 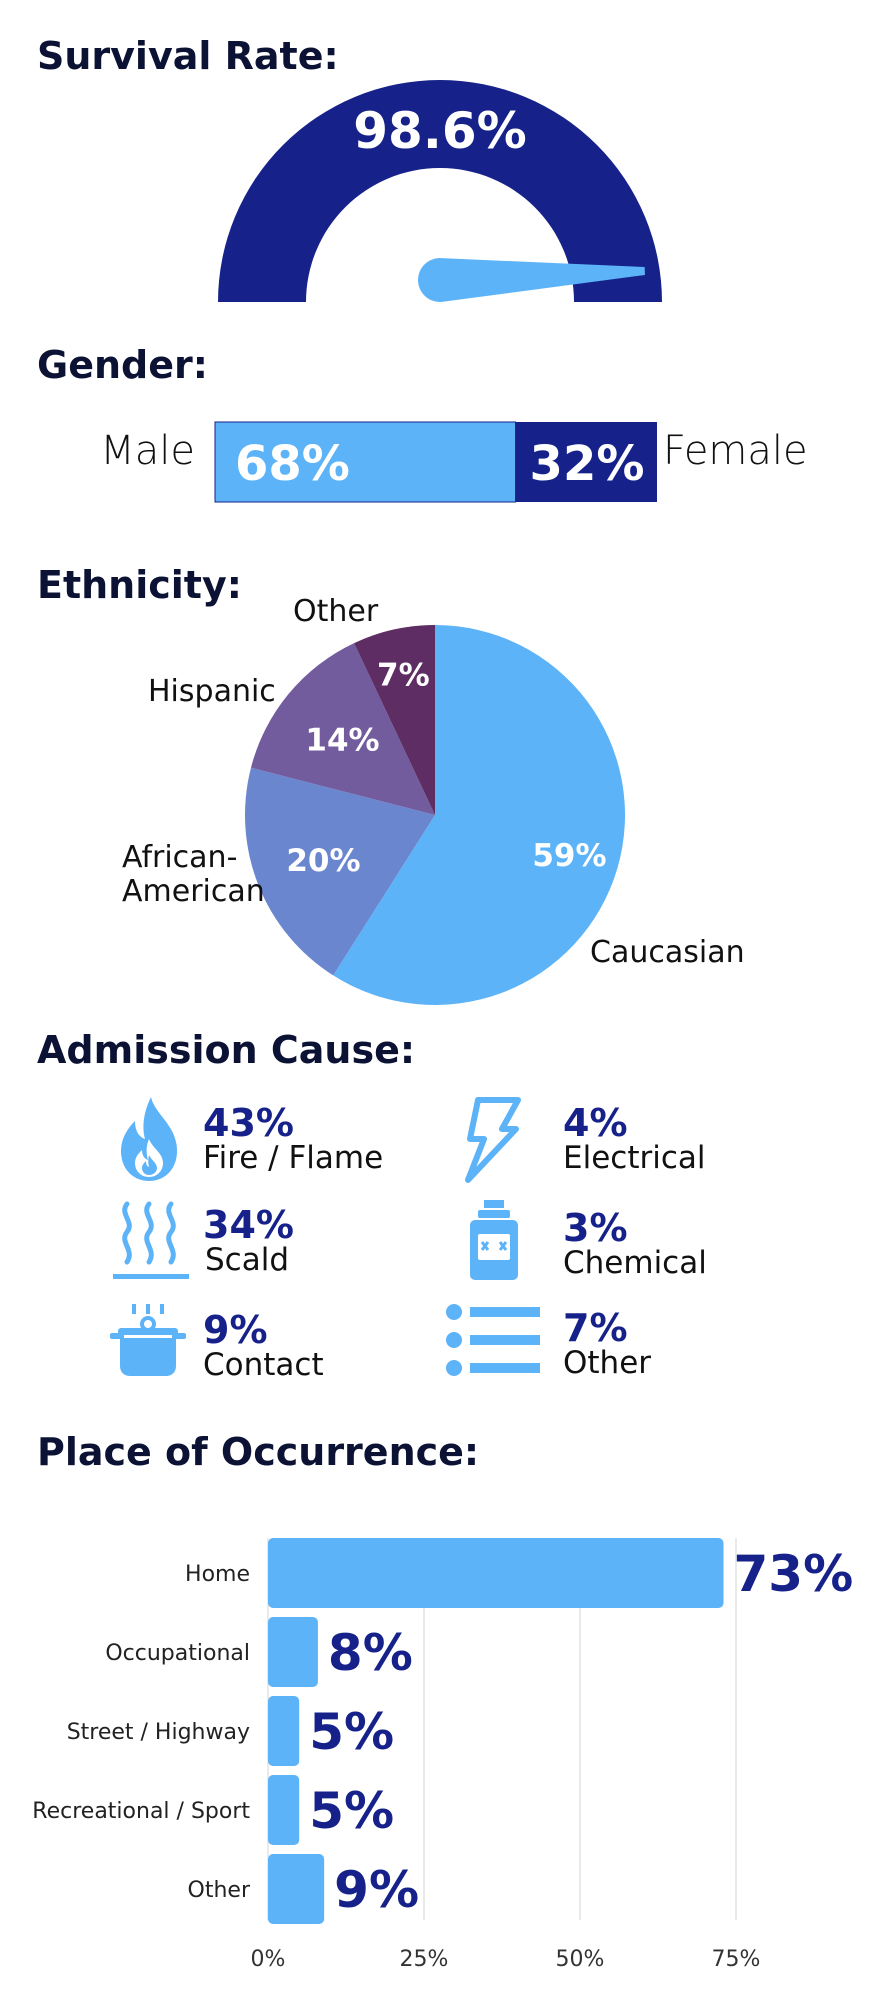 I want to click on cause-value: 34%, so click(x=248, y=1225).